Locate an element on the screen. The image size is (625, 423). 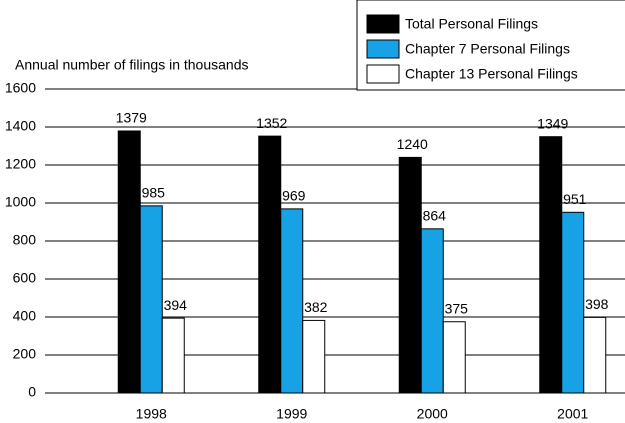
x-tick-label: 2001 is located at coordinates (572, 414).